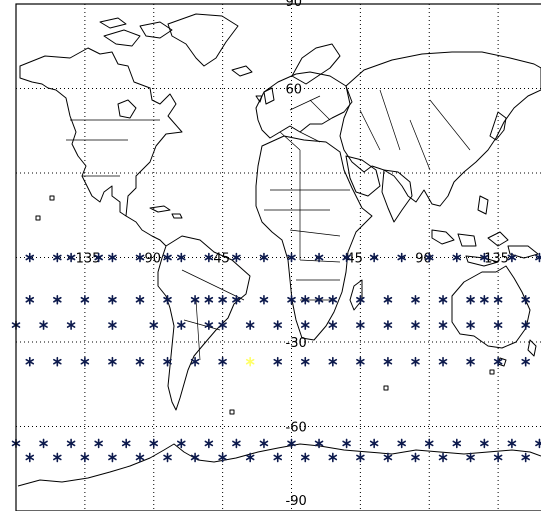  What do you see at coordinates (423, 259) in the screenshot?
I see `longitude-label: 90` at bounding box center [423, 259].